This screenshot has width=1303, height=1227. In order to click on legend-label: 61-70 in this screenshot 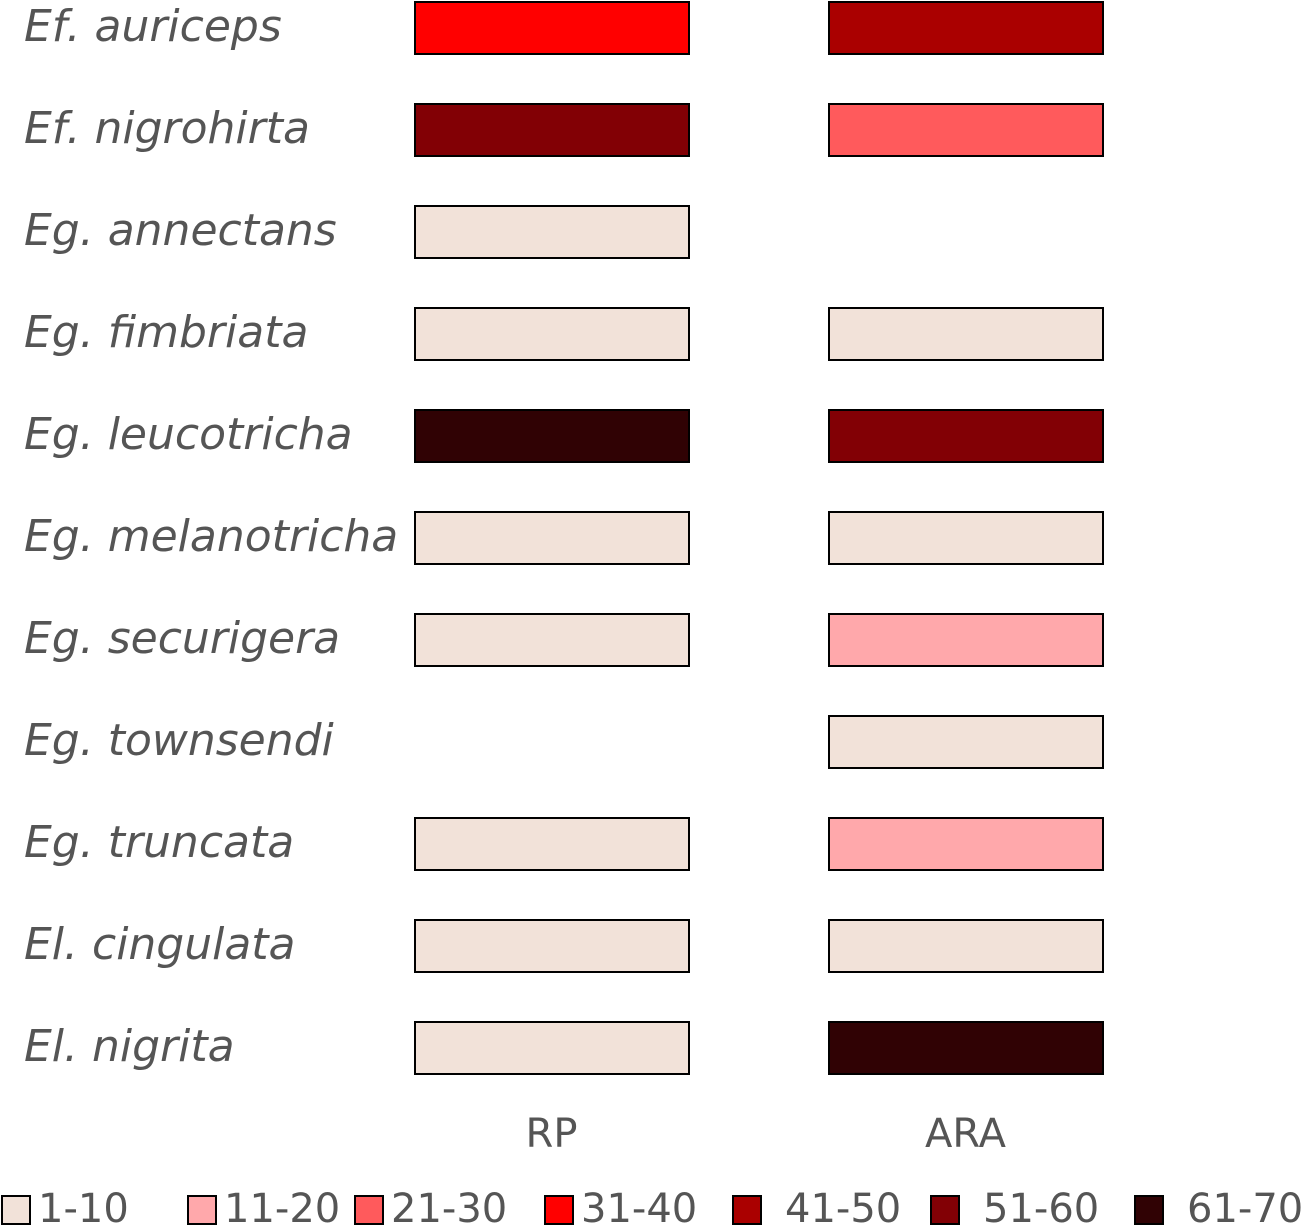, I will do `click(1245, 1206)`.